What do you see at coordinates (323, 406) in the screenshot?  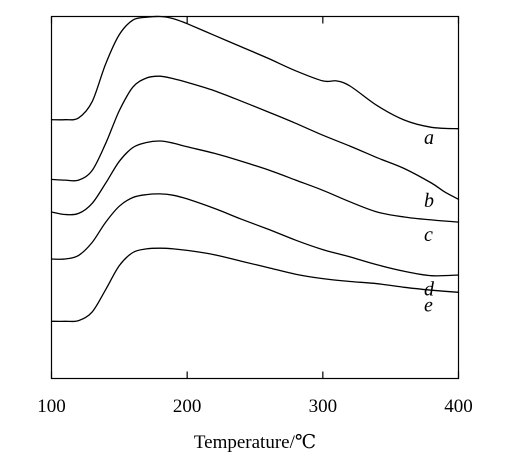 I see `x-tick-label-300: 300` at bounding box center [323, 406].